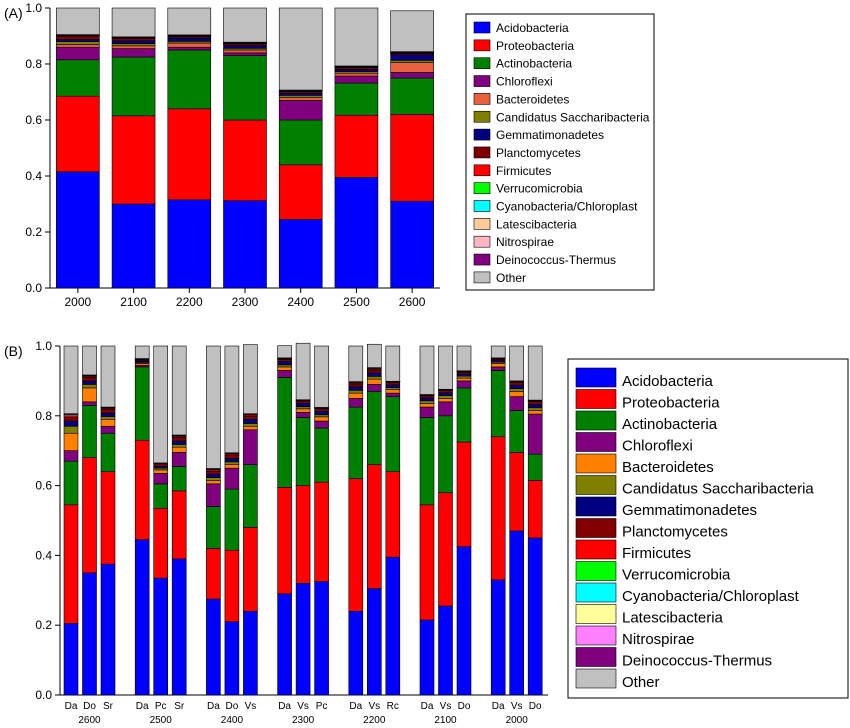  Describe the element at coordinates (33, 64) in the screenshot. I see `y-tick-label: 0.8` at that location.